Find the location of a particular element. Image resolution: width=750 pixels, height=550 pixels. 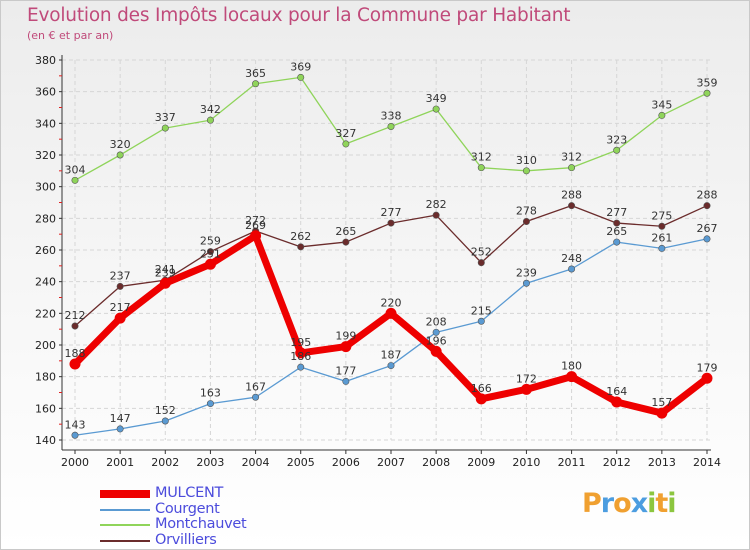

data-label-mulcent: 196 is located at coordinates (436, 340).